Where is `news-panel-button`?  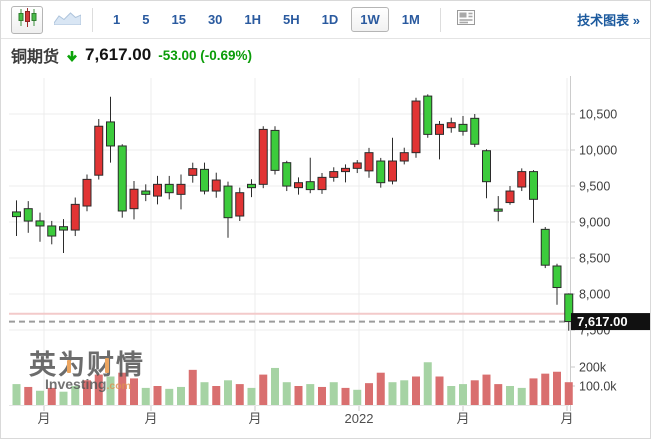
news-panel-button is located at coordinates (466, 20).